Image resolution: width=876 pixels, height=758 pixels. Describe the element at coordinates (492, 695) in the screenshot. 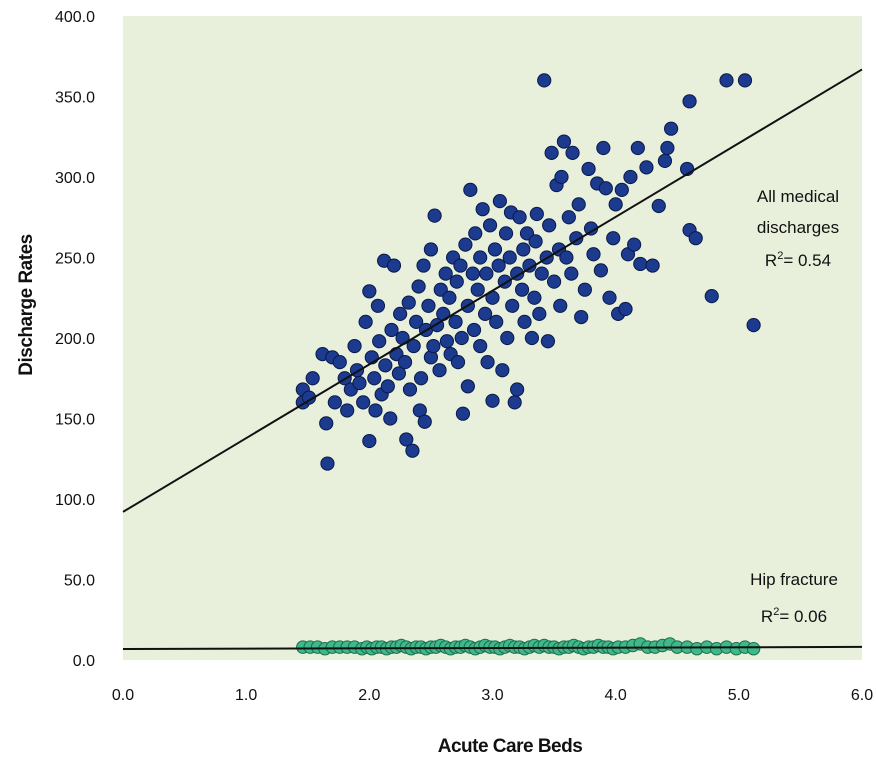

I see `x-axis-ticks: 0.0 1.0 2.0 3.0 4.0 5.0 6.0` at that location.